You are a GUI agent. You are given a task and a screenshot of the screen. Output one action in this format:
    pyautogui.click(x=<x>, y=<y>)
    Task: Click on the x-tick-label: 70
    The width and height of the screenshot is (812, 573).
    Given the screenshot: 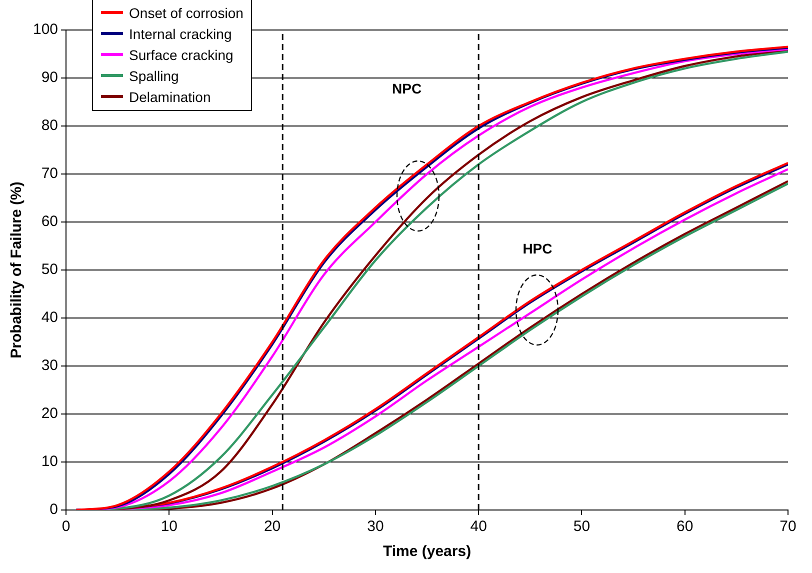 What is the action you would take?
    pyautogui.click(x=788, y=527)
    